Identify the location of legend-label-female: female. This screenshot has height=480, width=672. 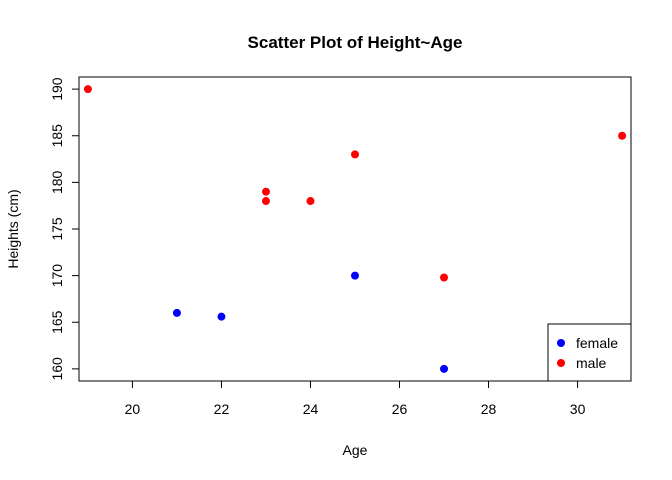
(597, 343).